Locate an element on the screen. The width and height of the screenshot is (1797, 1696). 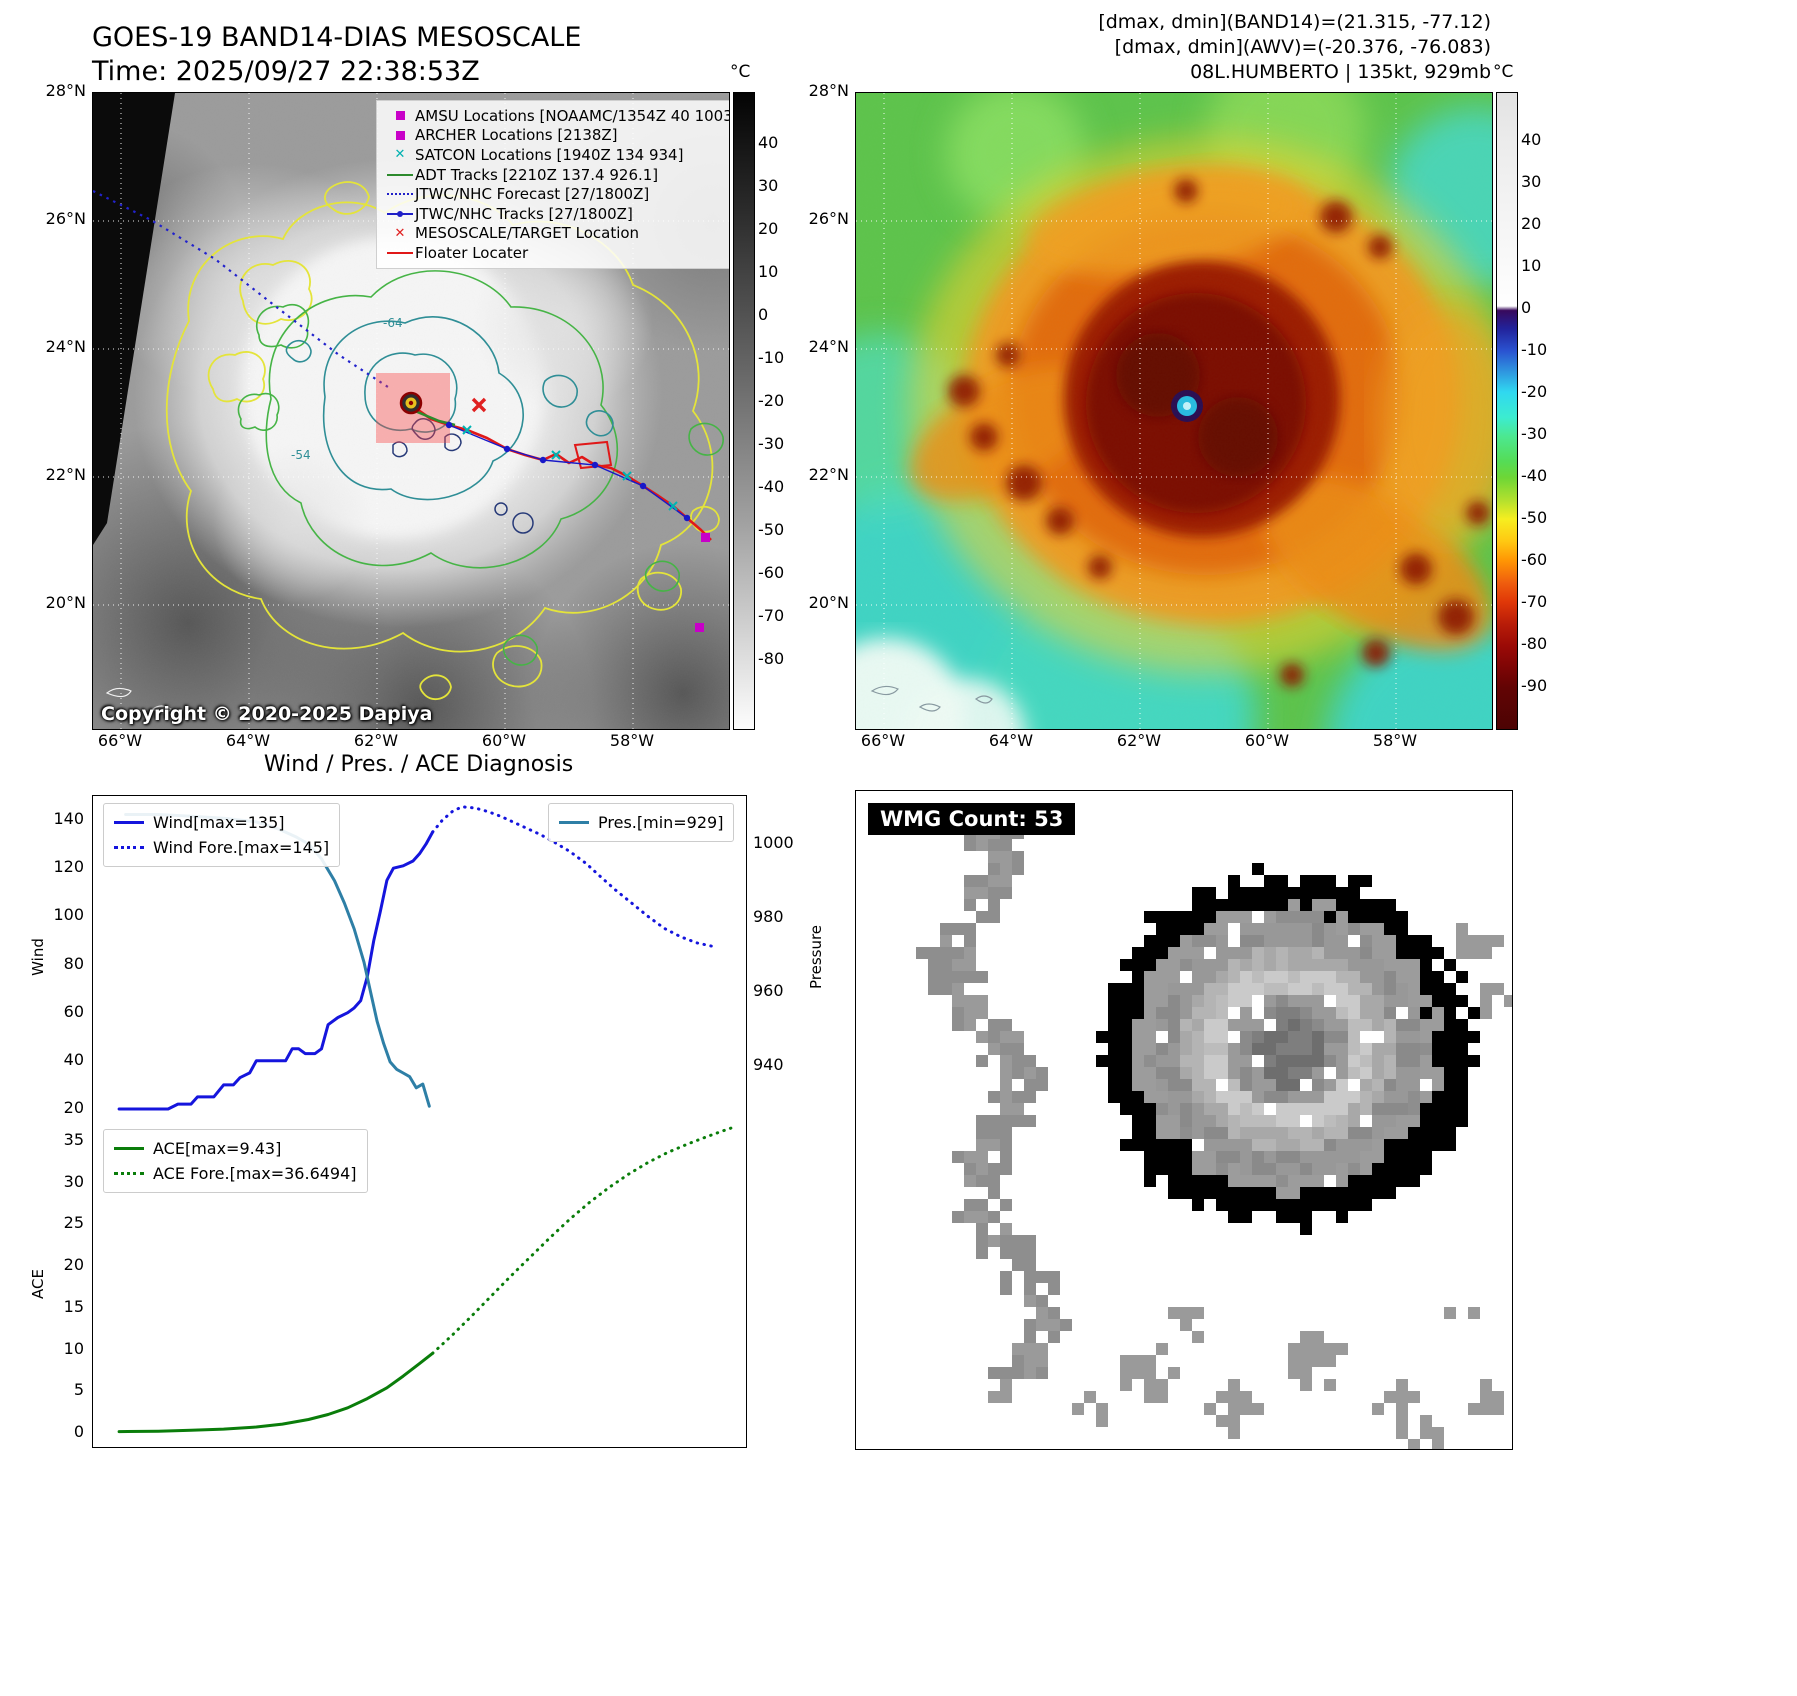
right-map-lat-tick: 20°N is located at coordinates (828, 602).